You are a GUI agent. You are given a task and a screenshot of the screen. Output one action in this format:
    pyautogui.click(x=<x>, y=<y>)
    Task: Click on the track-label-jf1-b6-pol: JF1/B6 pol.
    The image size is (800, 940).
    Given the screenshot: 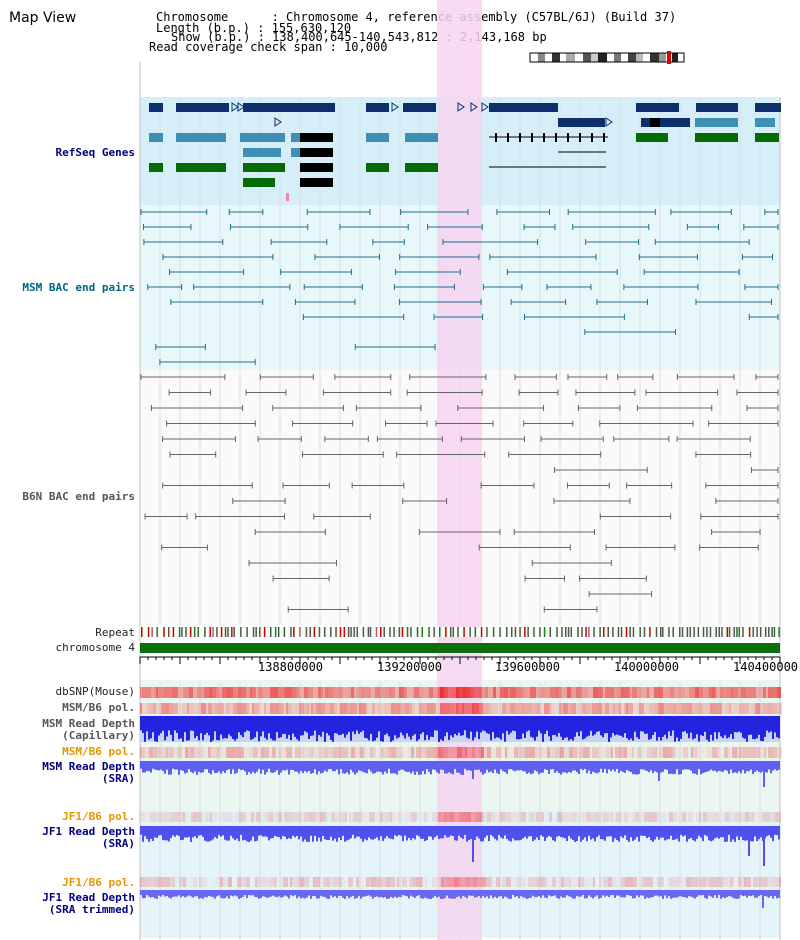 What is the action you would take?
    pyautogui.click(x=98, y=816)
    